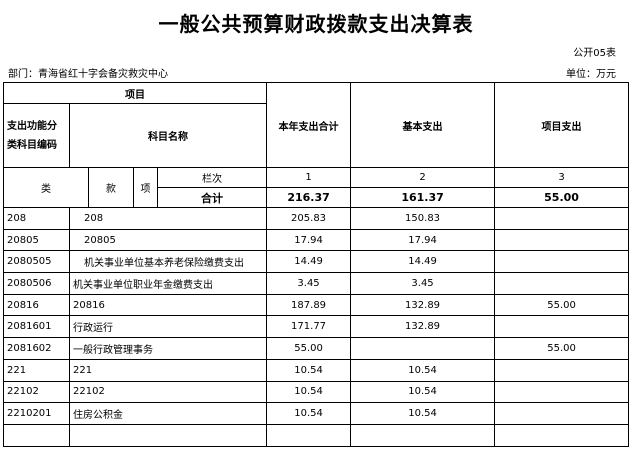  Describe the element at coordinates (36, 283) in the screenshot. I see `row-code: 2080506` at that location.